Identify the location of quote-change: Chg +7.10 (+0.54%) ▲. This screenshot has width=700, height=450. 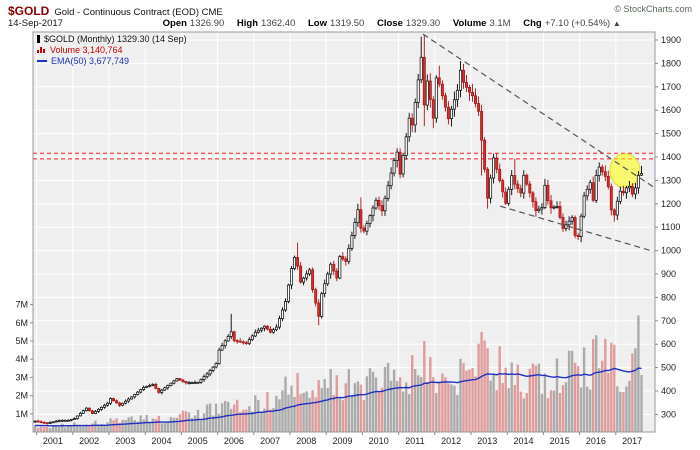
(572, 23).